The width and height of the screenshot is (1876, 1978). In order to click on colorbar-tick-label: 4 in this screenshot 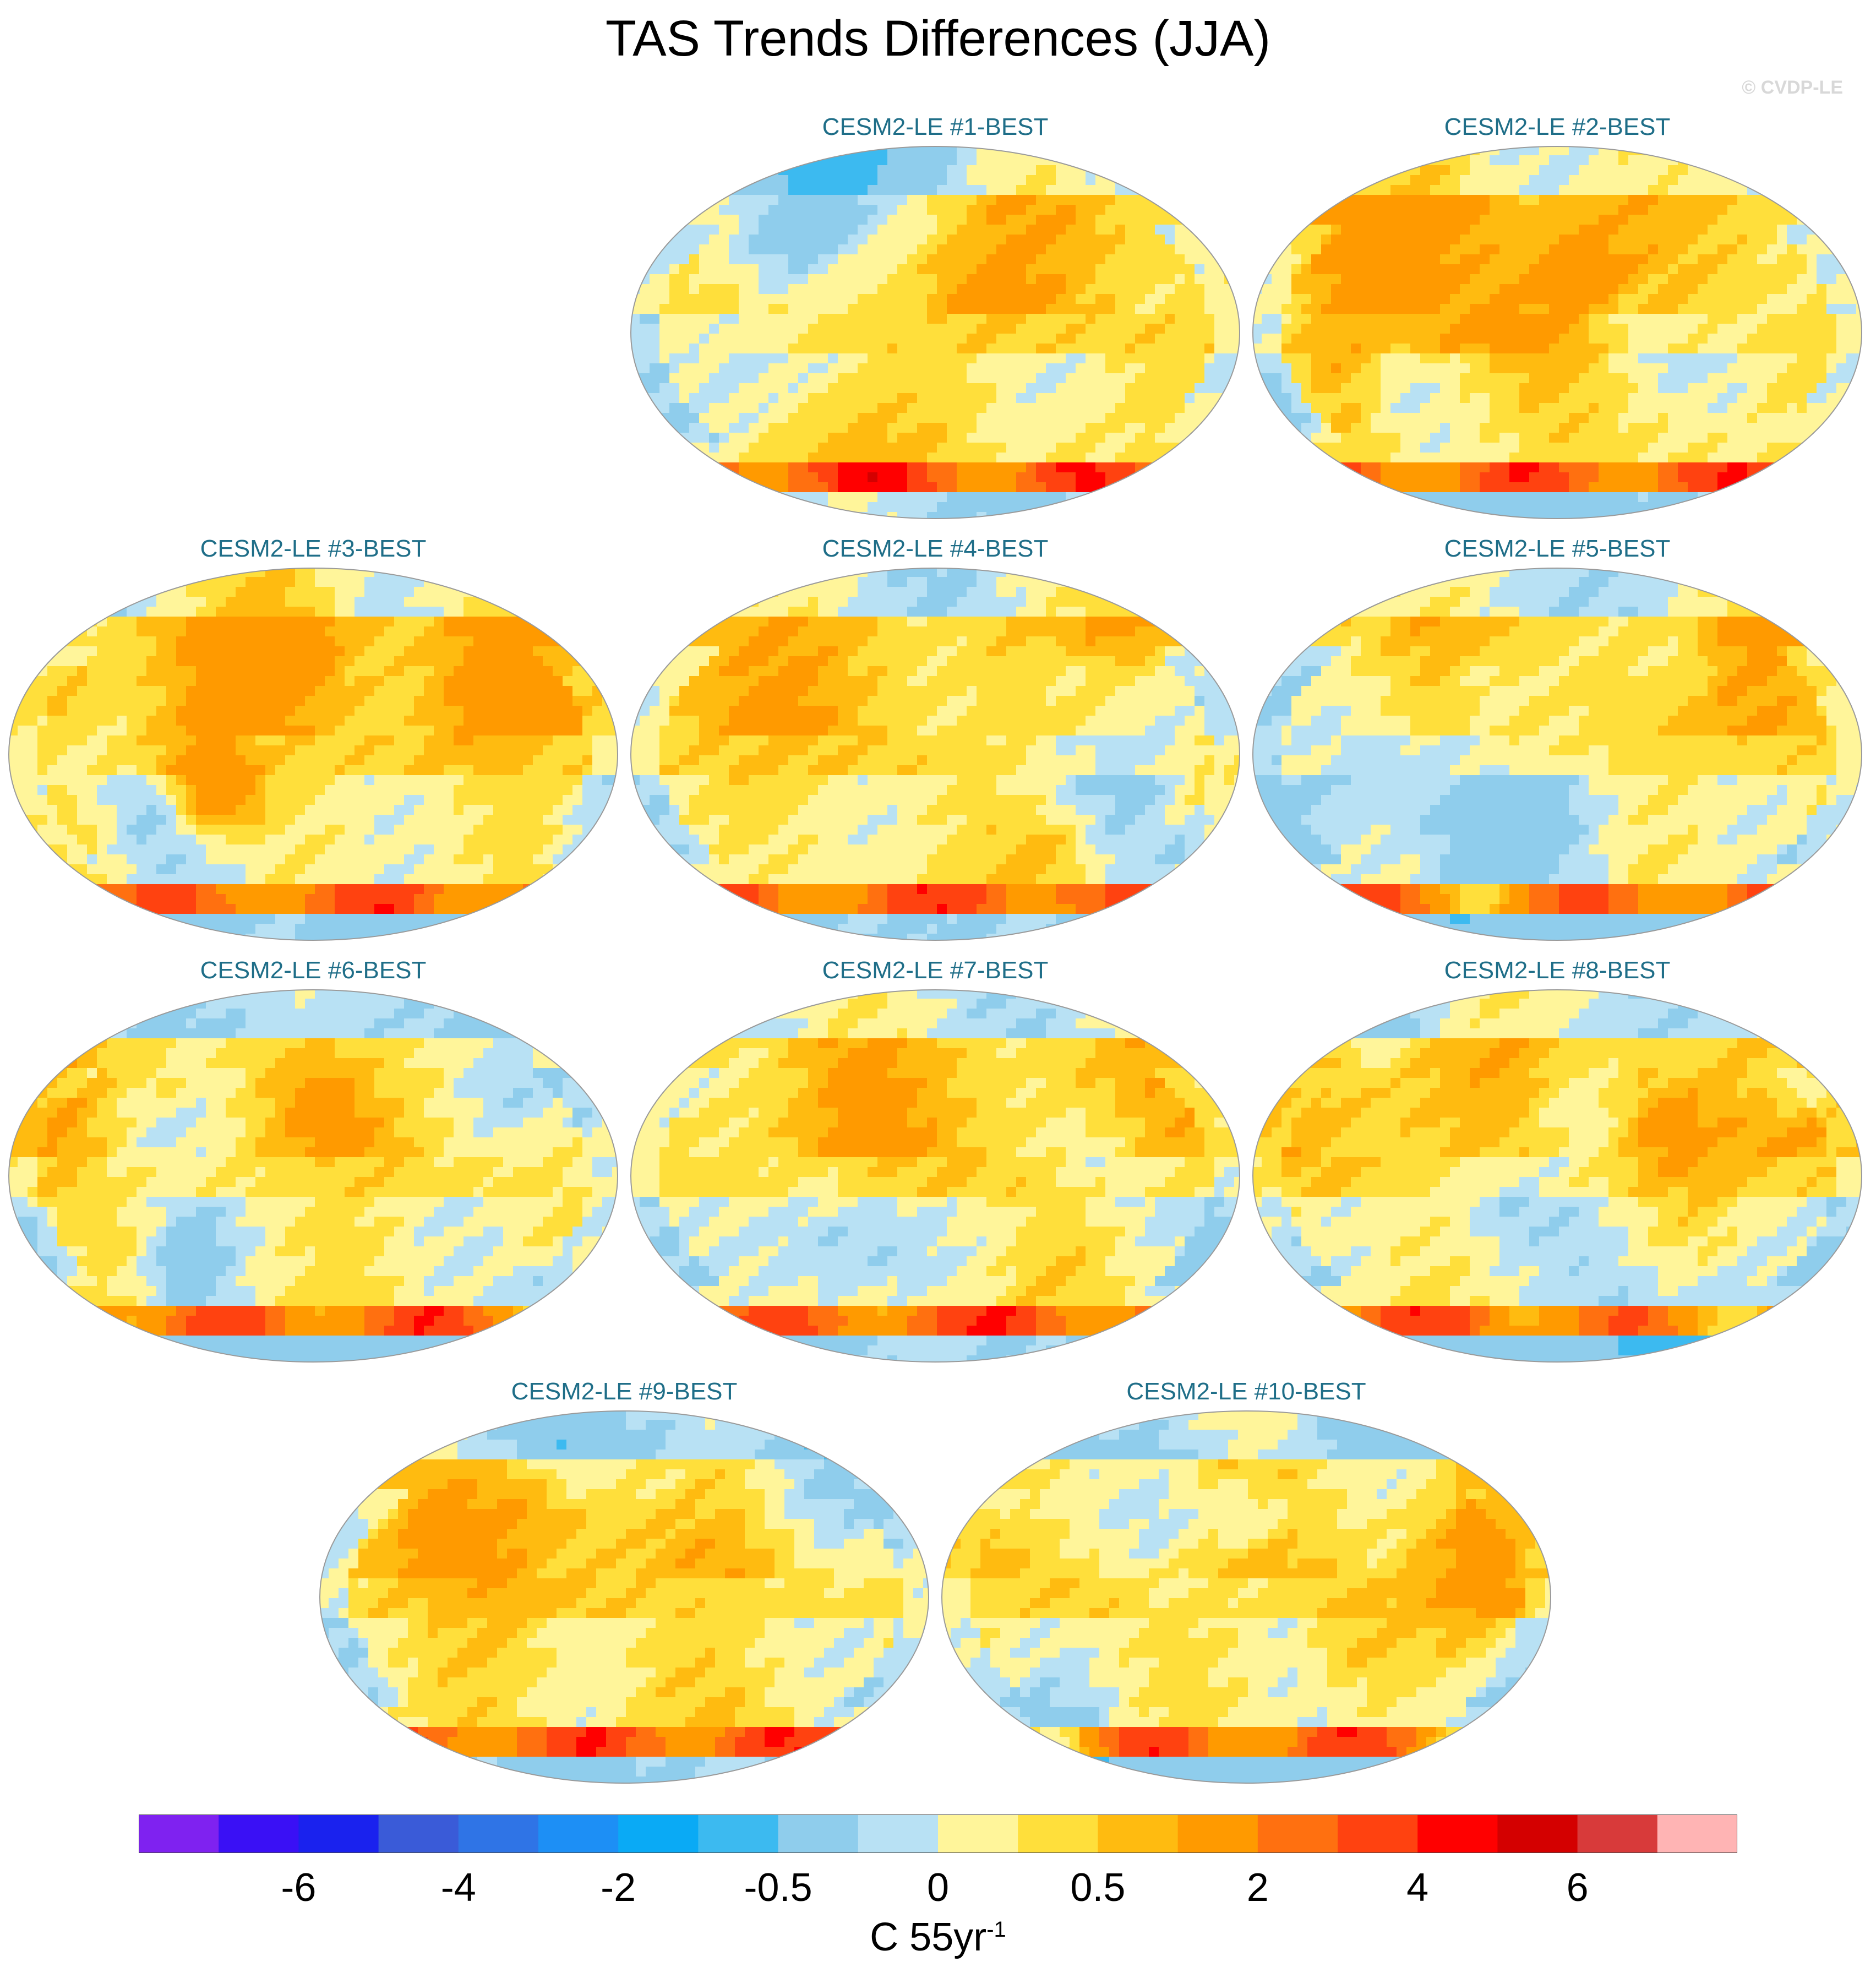, I will do `click(1417, 1888)`.